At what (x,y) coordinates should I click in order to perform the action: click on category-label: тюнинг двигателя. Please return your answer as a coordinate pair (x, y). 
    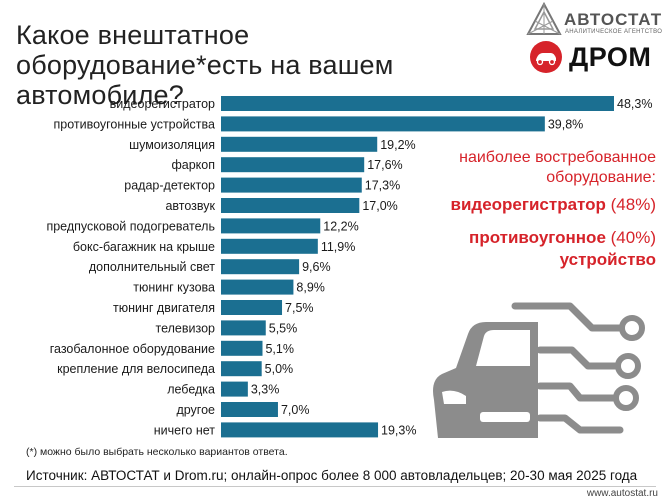
    Looking at the image, I should click on (164, 308).